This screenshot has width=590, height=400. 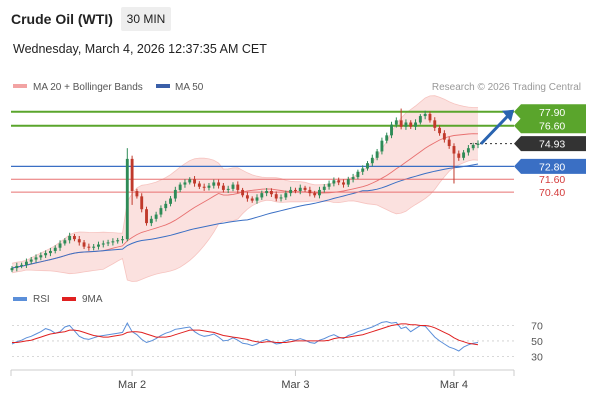 I want to click on level-label-pivot: 72.80, so click(x=552, y=167).